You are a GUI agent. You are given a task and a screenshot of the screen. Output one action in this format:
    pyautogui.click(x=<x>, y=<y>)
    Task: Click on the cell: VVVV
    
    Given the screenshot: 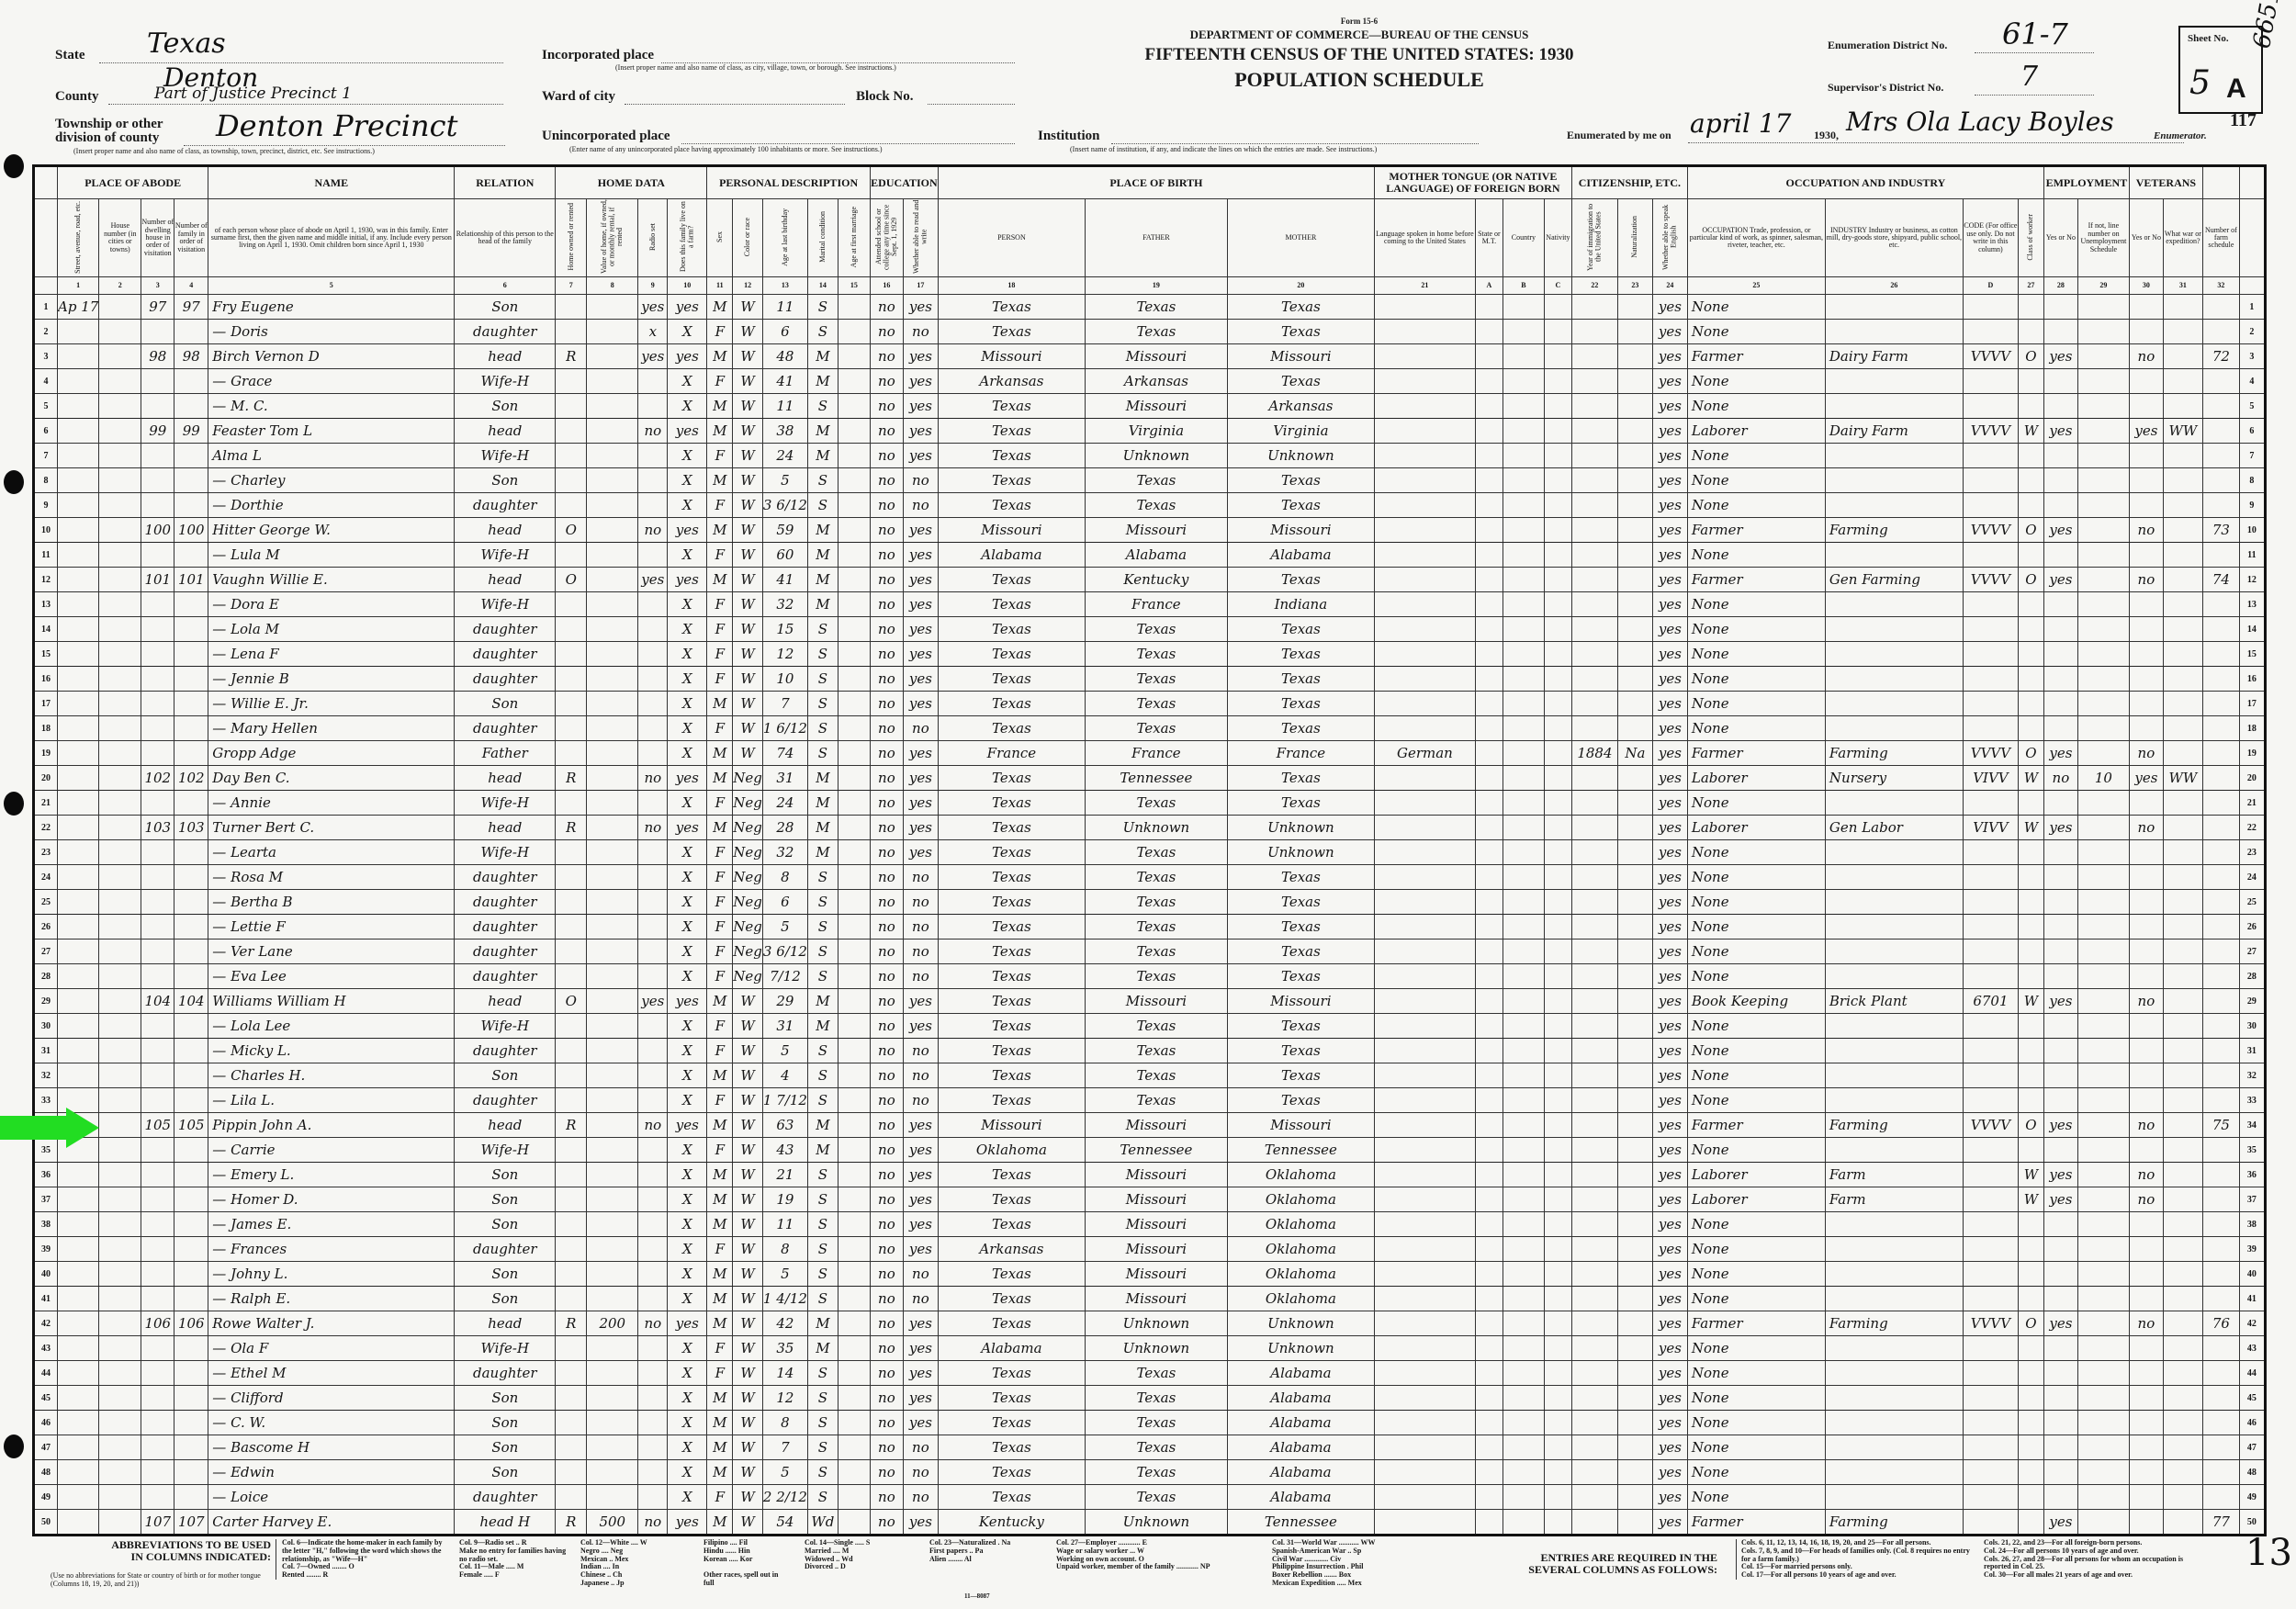 What is the action you would take?
    pyautogui.click(x=1991, y=580)
    